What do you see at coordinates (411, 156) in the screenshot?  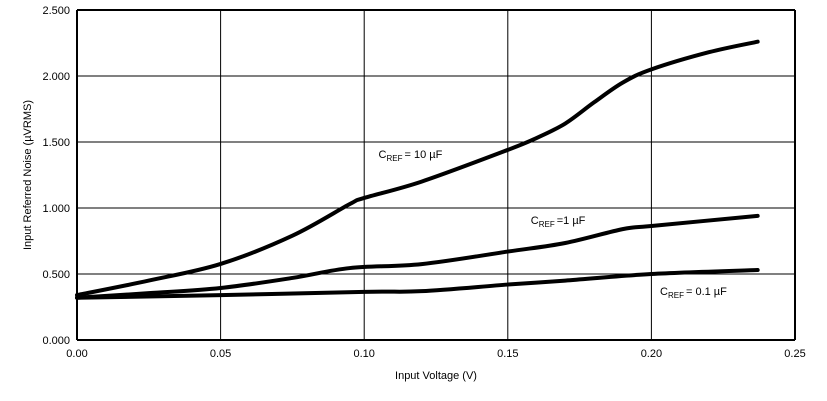 I see `series-label-0: CREF = 10 µF` at bounding box center [411, 156].